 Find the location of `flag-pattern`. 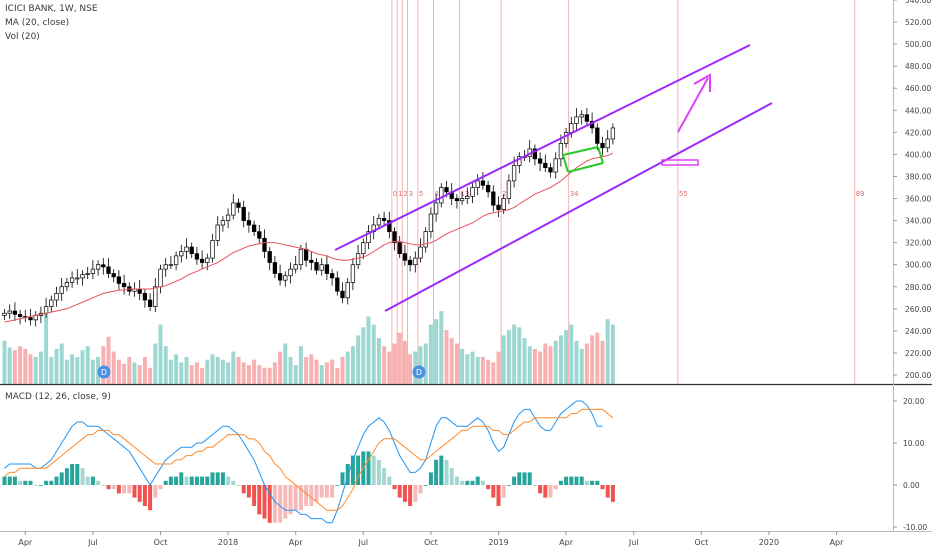

flag-pattern is located at coordinates (583, 159).